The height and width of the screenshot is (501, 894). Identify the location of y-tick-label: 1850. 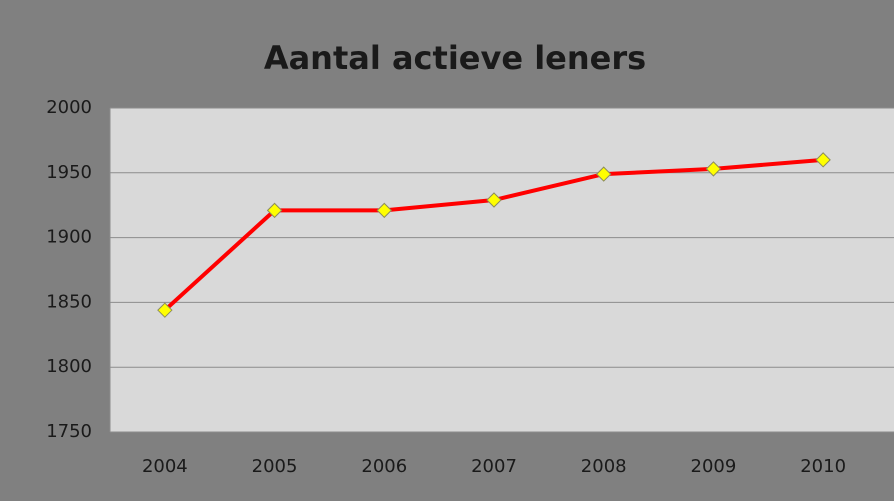
(69, 301).